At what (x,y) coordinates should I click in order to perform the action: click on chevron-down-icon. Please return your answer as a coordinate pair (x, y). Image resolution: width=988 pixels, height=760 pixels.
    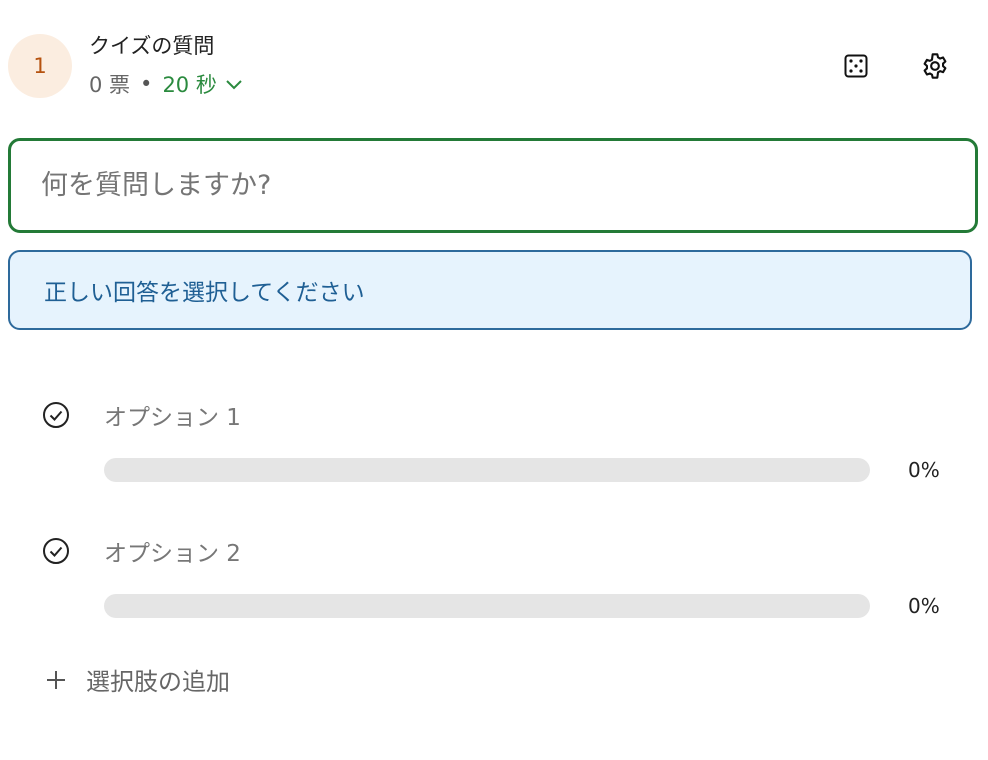
    Looking at the image, I should click on (234, 85).